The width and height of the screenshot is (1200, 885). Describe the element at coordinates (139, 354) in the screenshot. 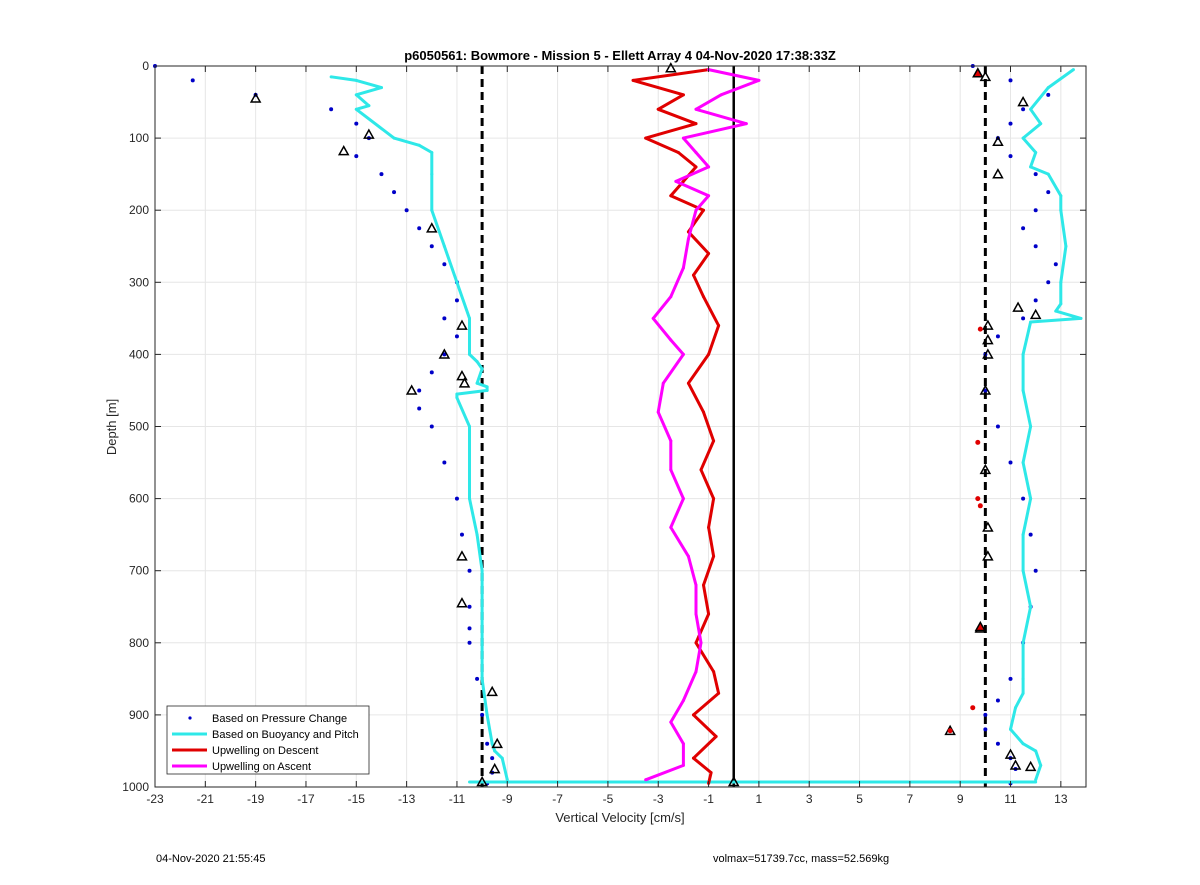

I see `y-tick-label: 400` at that location.